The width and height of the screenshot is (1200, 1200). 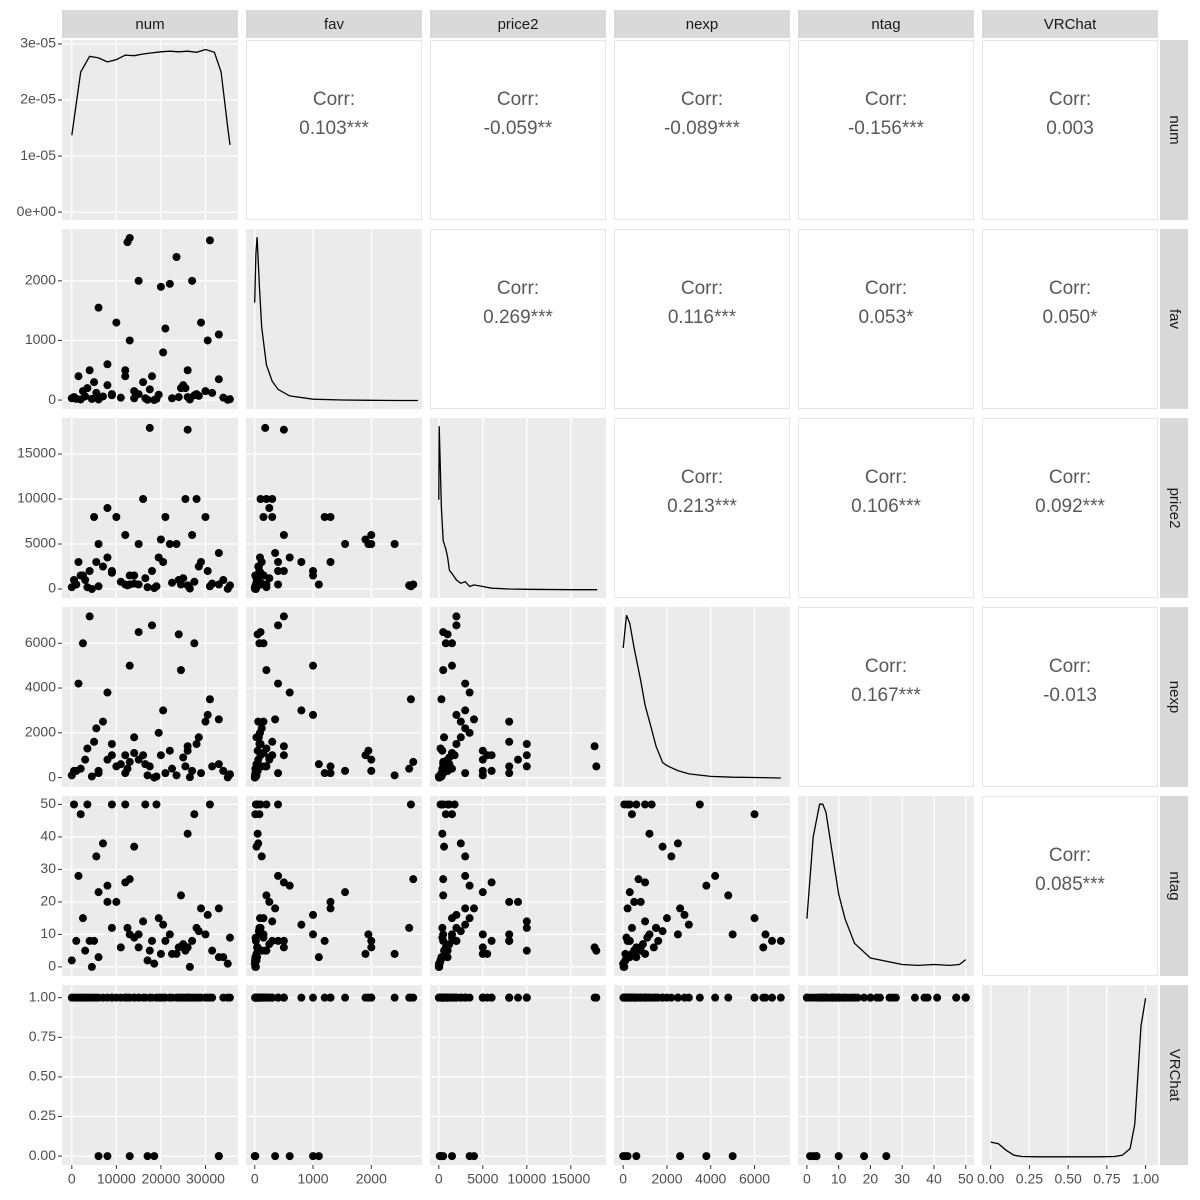 What do you see at coordinates (116, 1179) in the screenshot?
I see `x-tick-label: 10000` at bounding box center [116, 1179].